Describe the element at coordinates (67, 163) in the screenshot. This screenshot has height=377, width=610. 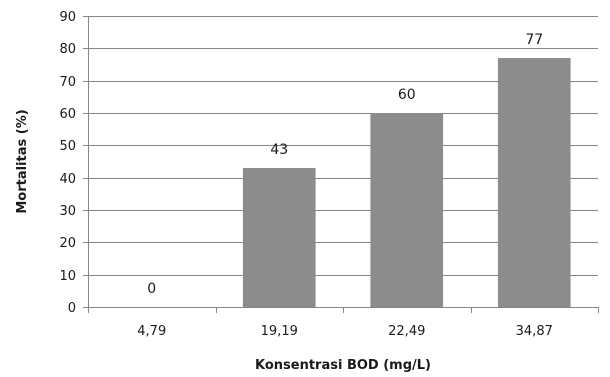
I see `y-tick-labels: 0 10 20 30 40 50 60 70 80 90` at that location.